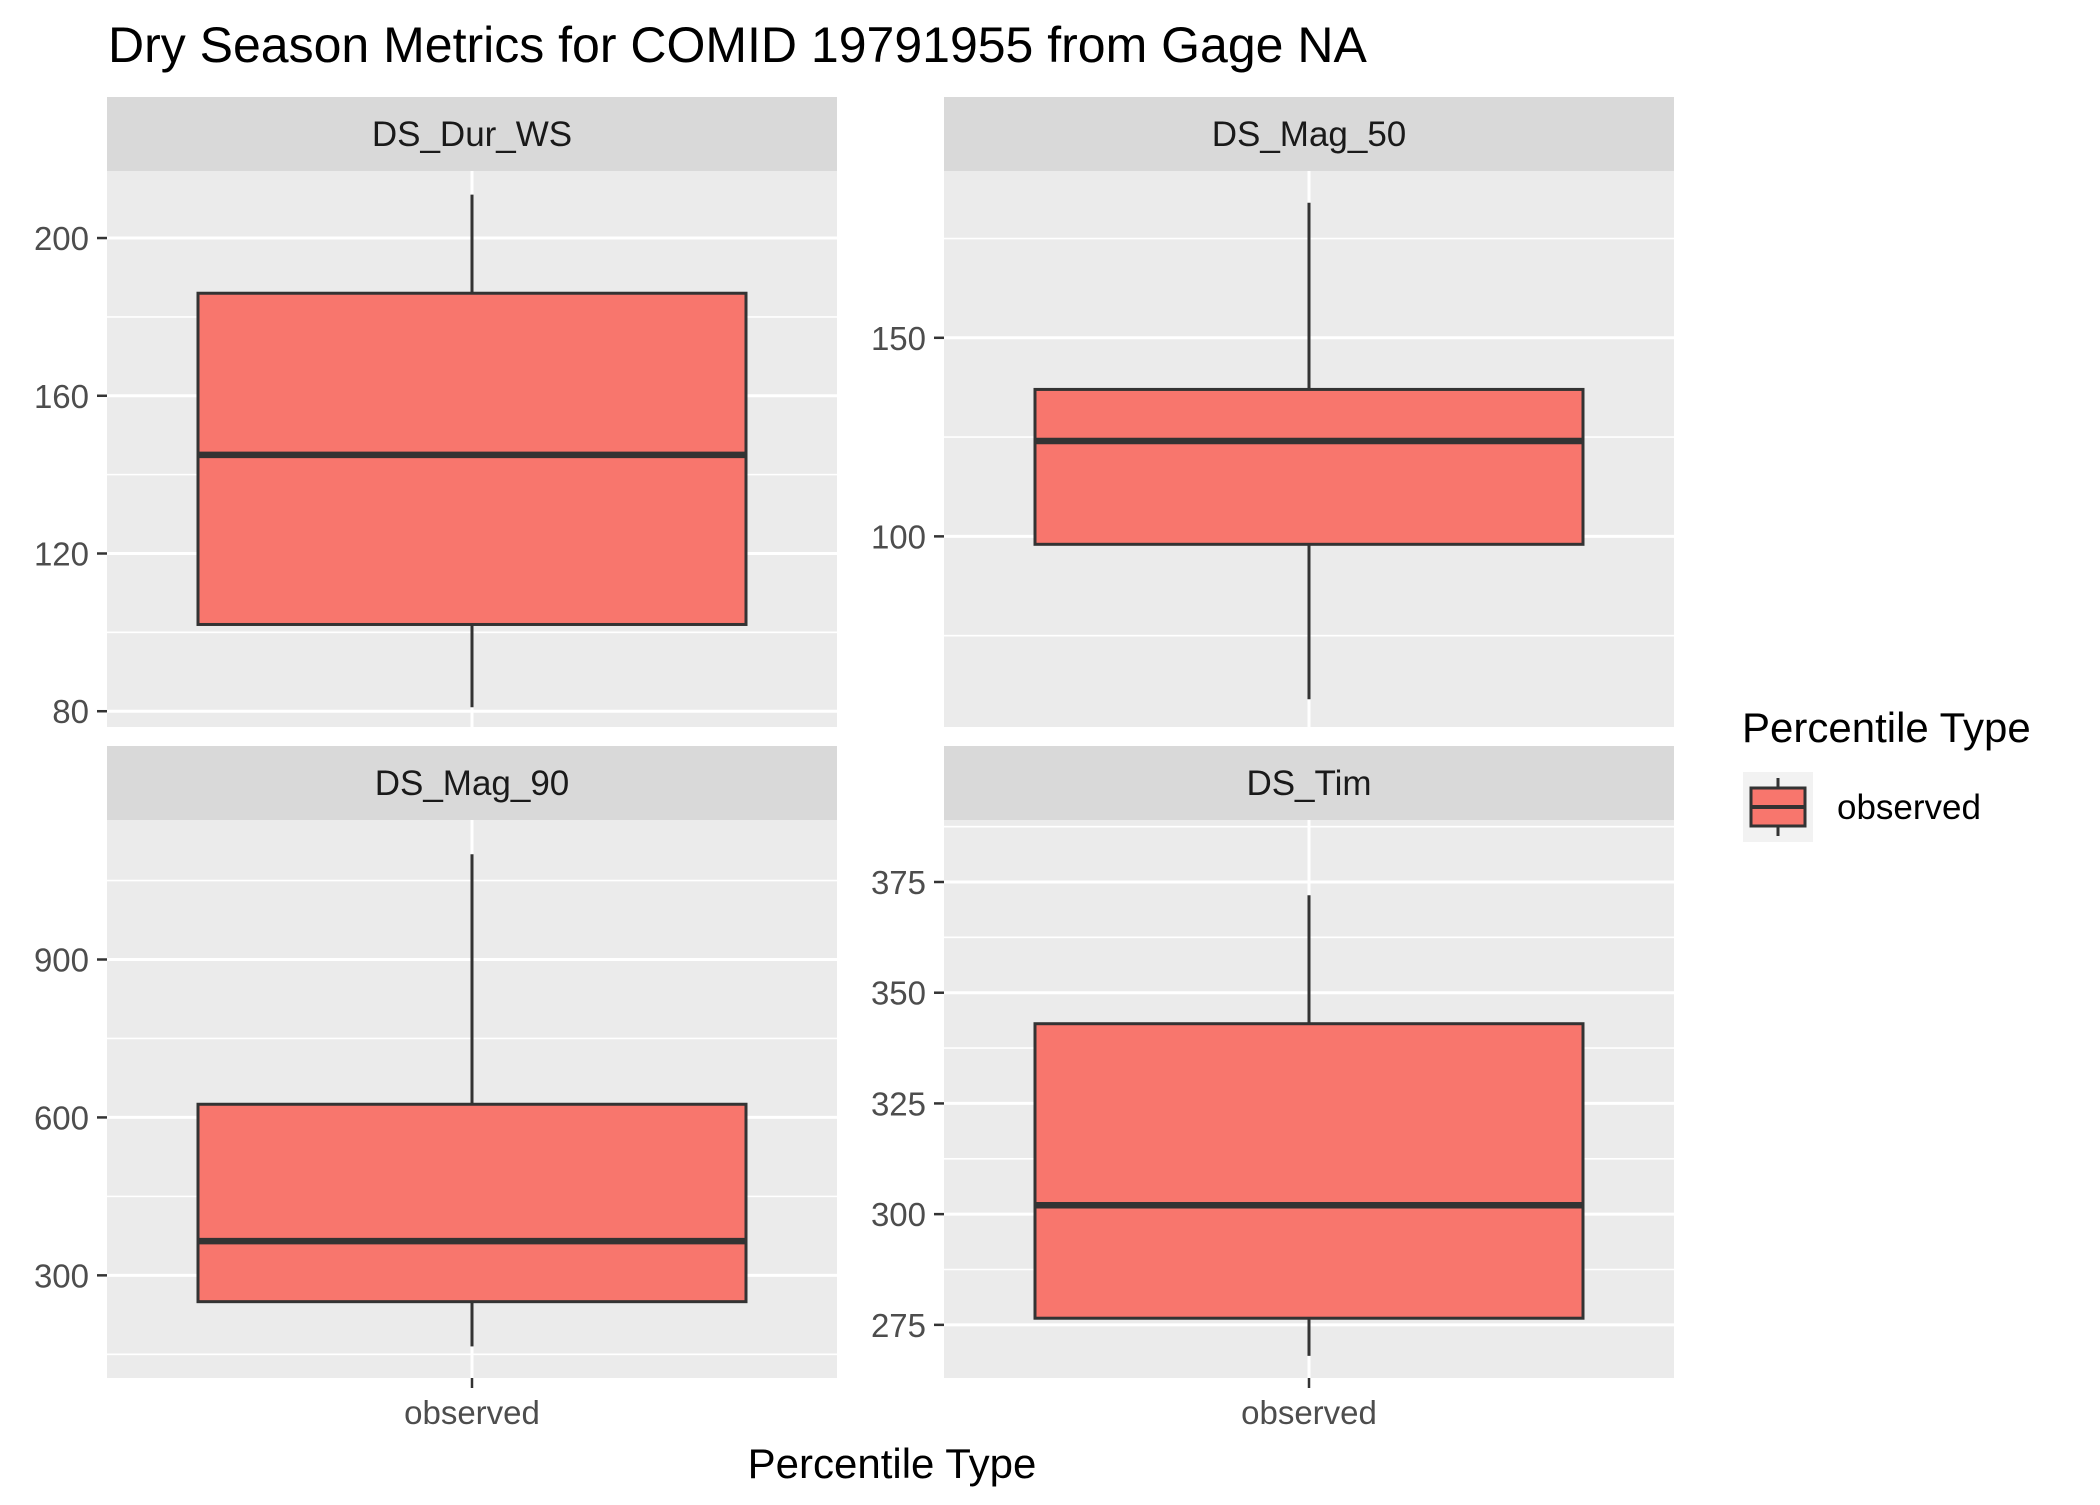 The width and height of the screenshot is (2100, 1505). Describe the element at coordinates (892, 1463) in the screenshot. I see `x-axis-title: Percentile Type` at that location.